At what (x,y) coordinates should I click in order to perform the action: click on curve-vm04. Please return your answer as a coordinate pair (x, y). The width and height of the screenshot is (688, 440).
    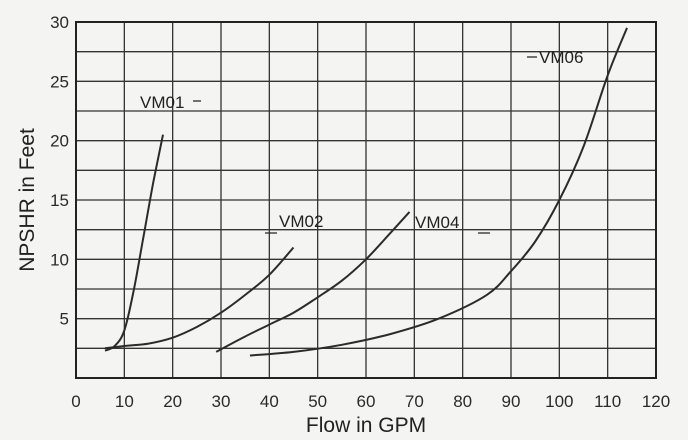
    Looking at the image, I should click on (313, 282).